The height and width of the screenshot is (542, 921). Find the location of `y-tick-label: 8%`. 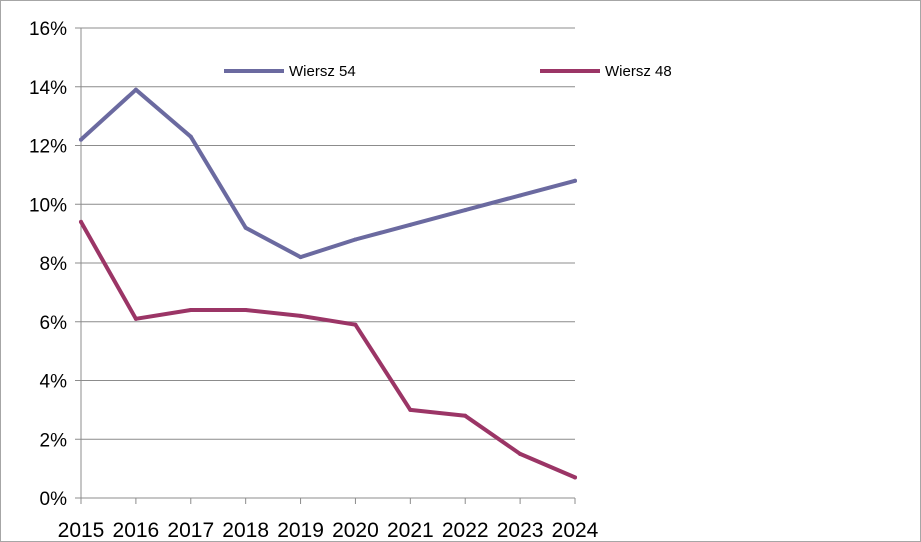

y-tick-label: 8% is located at coordinates (54, 264).